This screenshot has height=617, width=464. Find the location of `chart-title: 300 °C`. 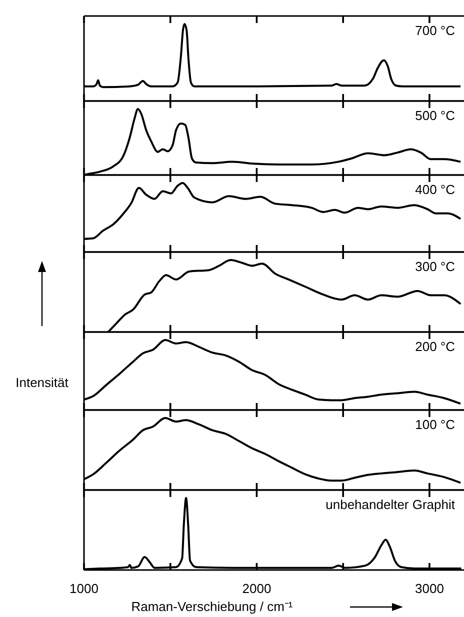

chart-title: 300 °C is located at coordinates (435, 266).